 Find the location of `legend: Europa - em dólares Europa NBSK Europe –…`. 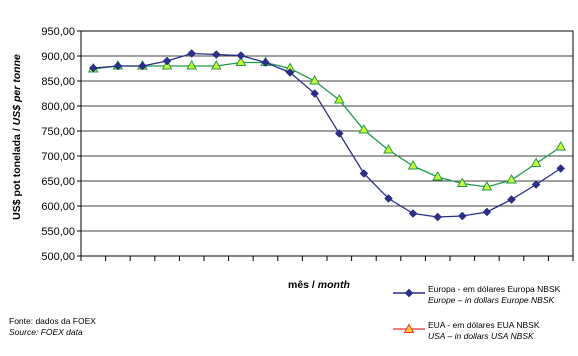

legend: Europa - em dólares Europa NBSK Europe –… is located at coordinates (483, 320).